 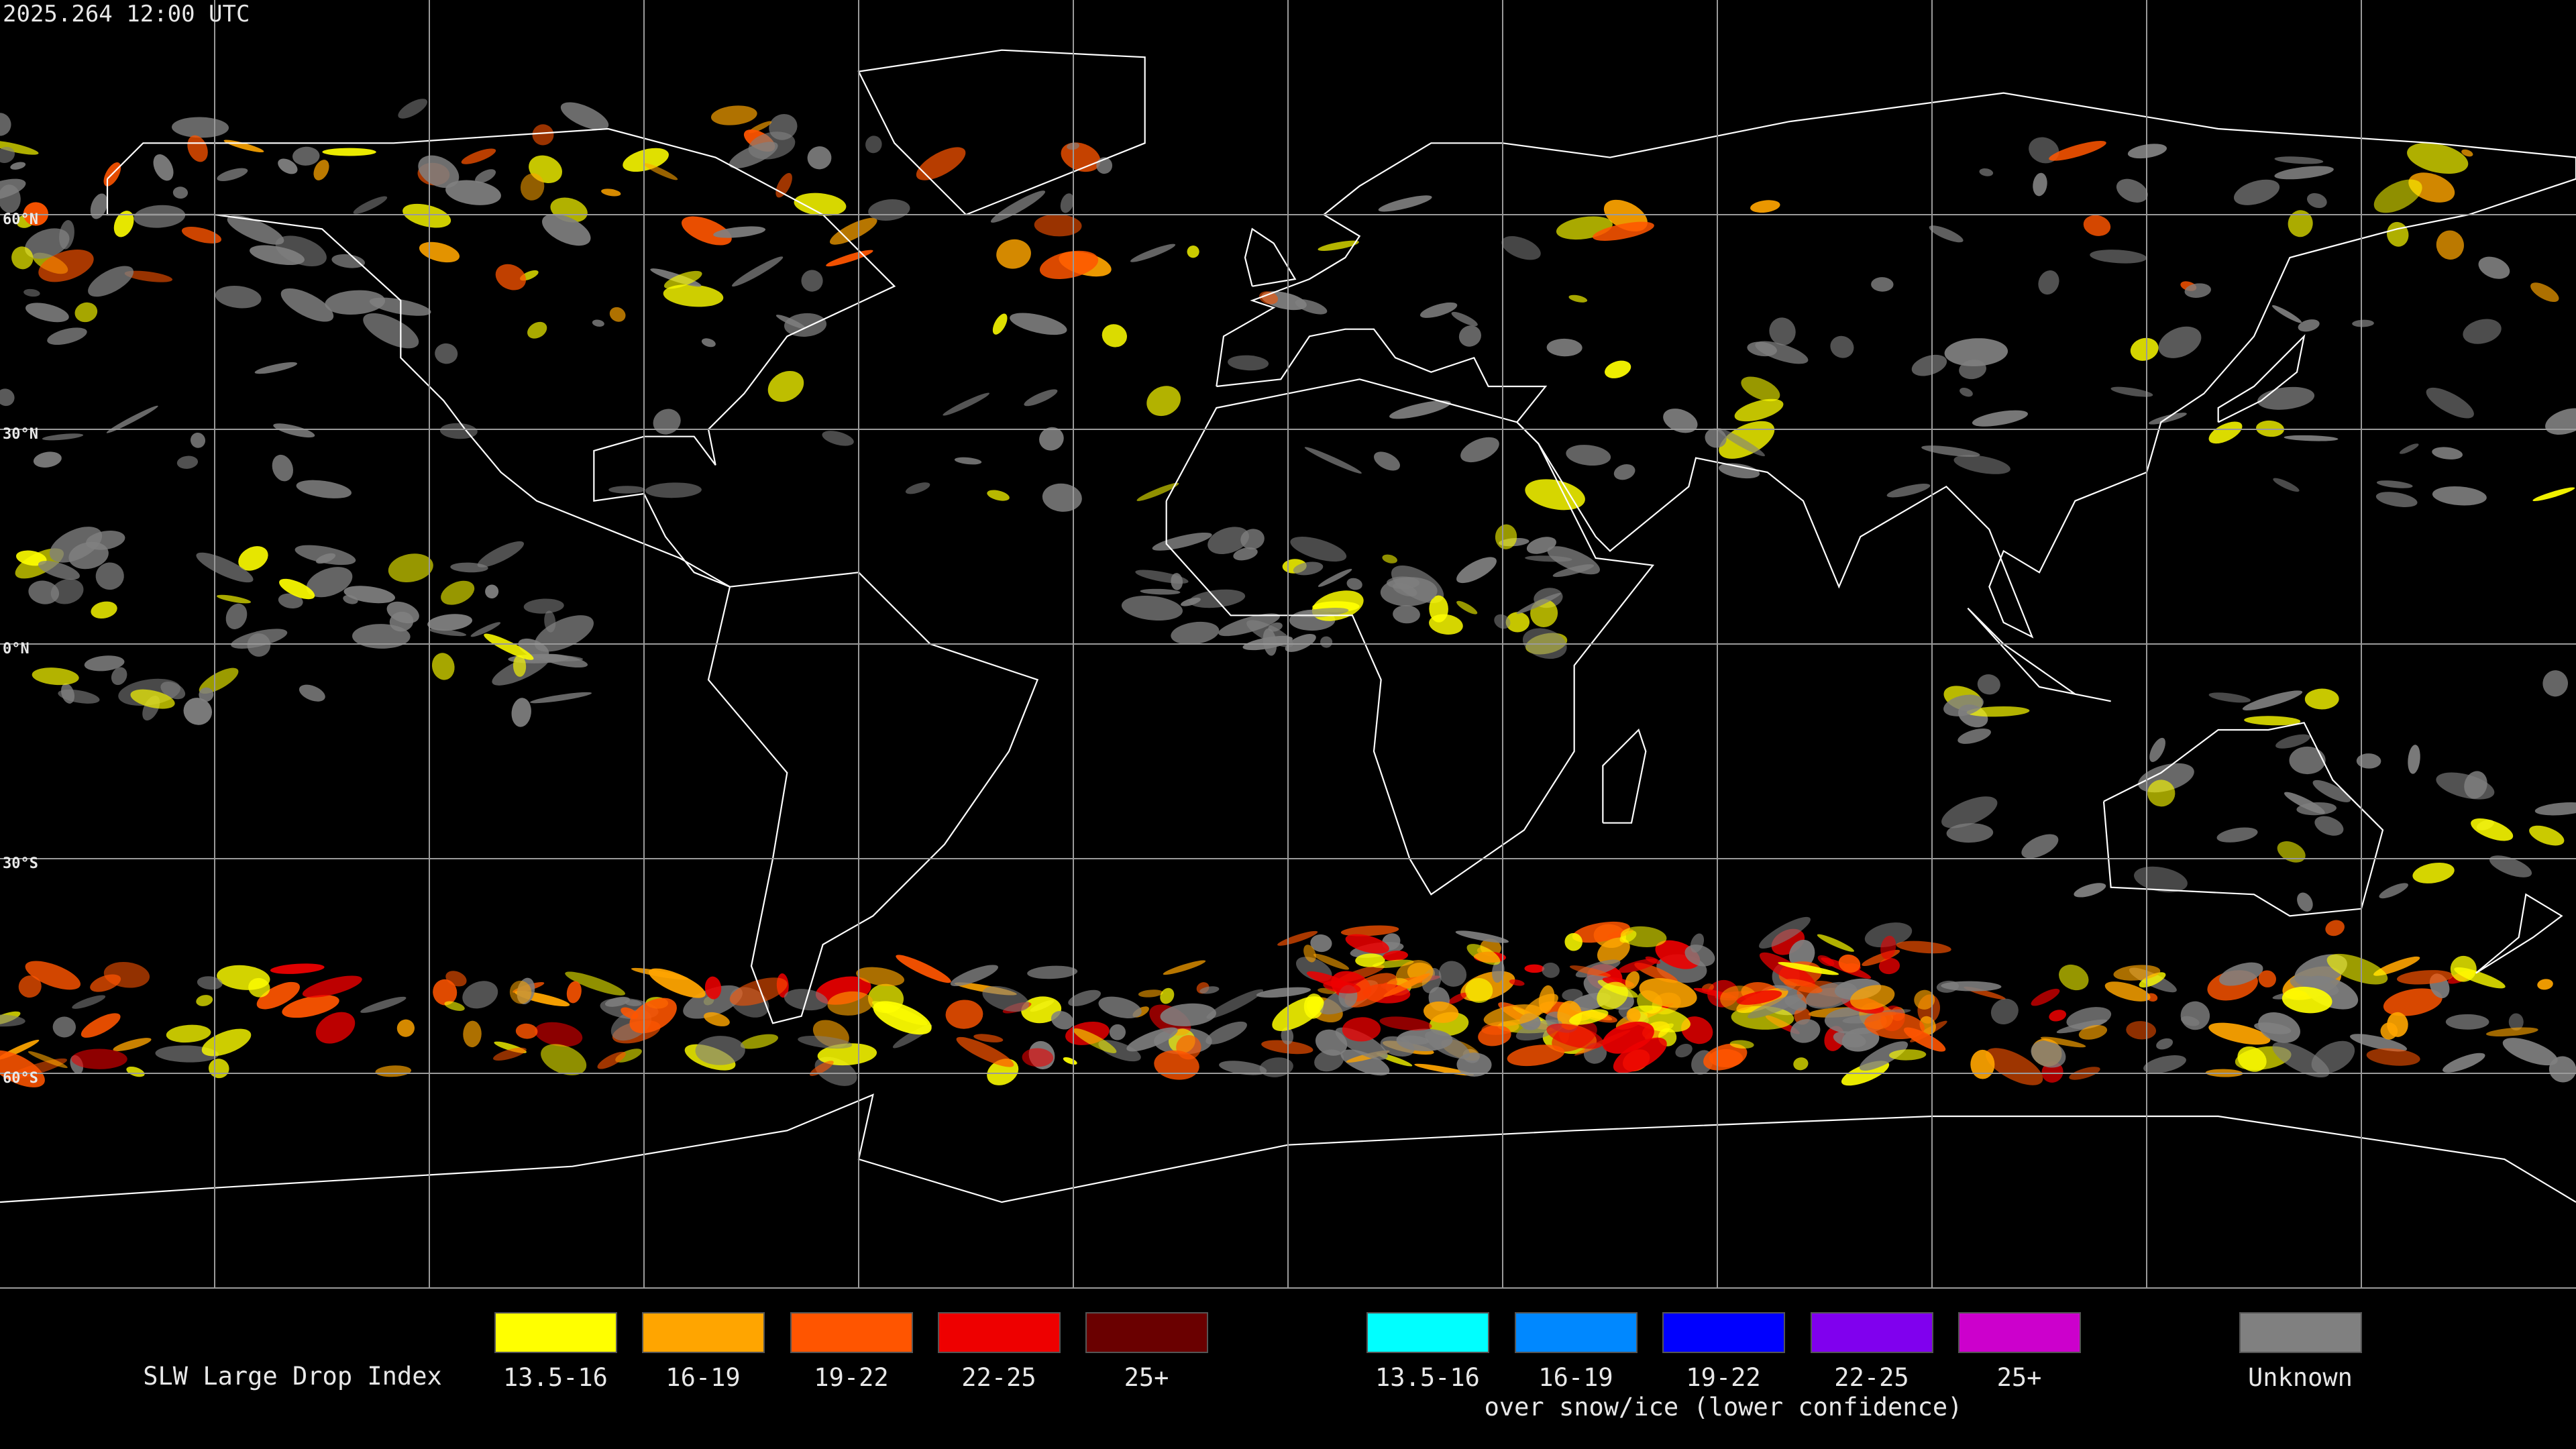 What do you see at coordinates (20, 434) in the screenshot?
I see `latitude-label: 30°N` at bounding box center [20, 434].